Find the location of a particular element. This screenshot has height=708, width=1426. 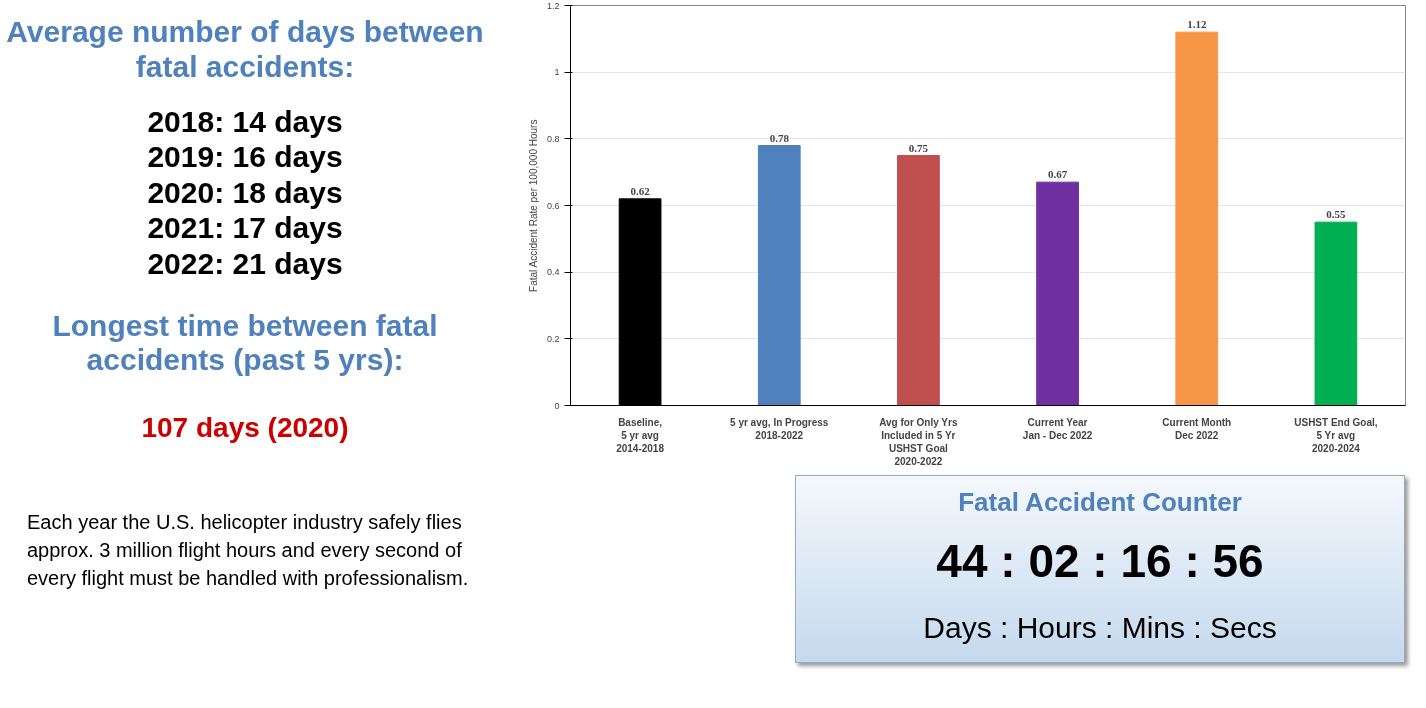

text: 2018: 14 days is located at coordinates (245, 121).